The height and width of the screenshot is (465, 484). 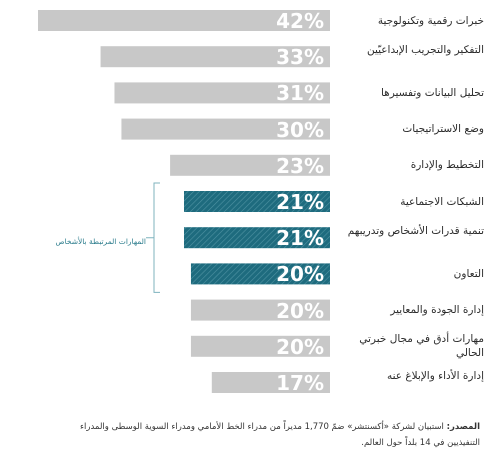 I want to click on bar-value-label: 42%, so click(x=300, y=21).